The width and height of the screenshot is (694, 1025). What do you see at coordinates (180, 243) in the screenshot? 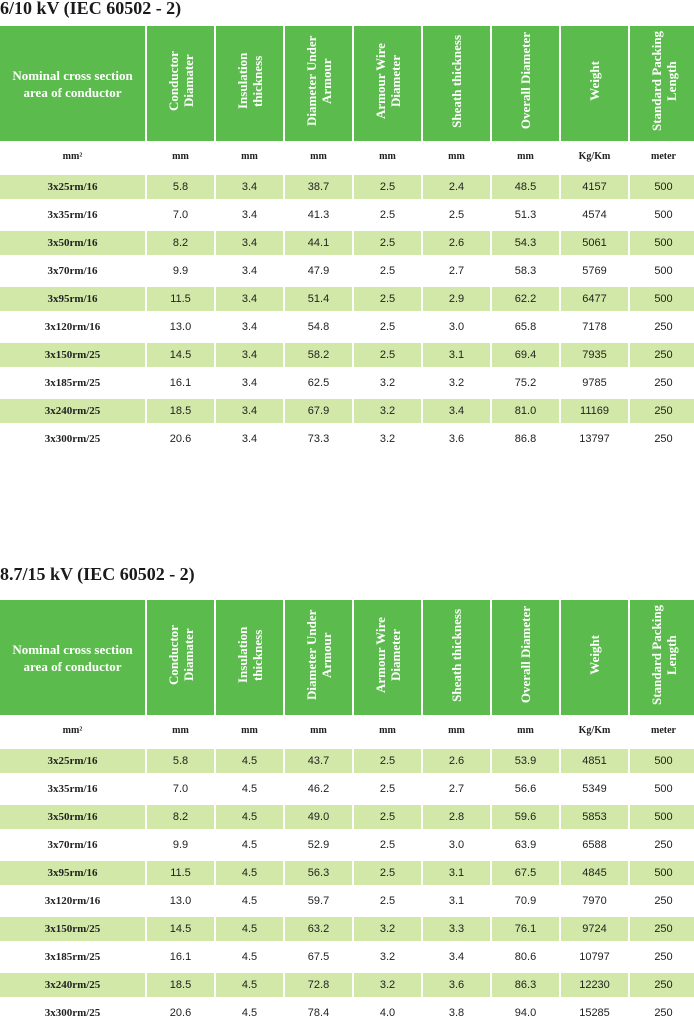
I see `value-cell: 8.2` at bounding box center [180, 243].